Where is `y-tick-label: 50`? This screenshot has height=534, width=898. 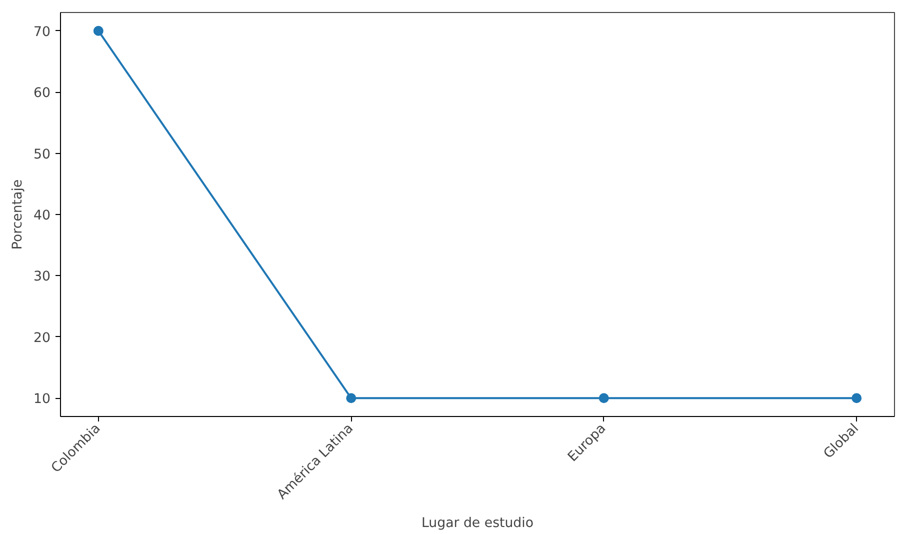 y-tick-label: 50 is located at coordinates (42, 154).